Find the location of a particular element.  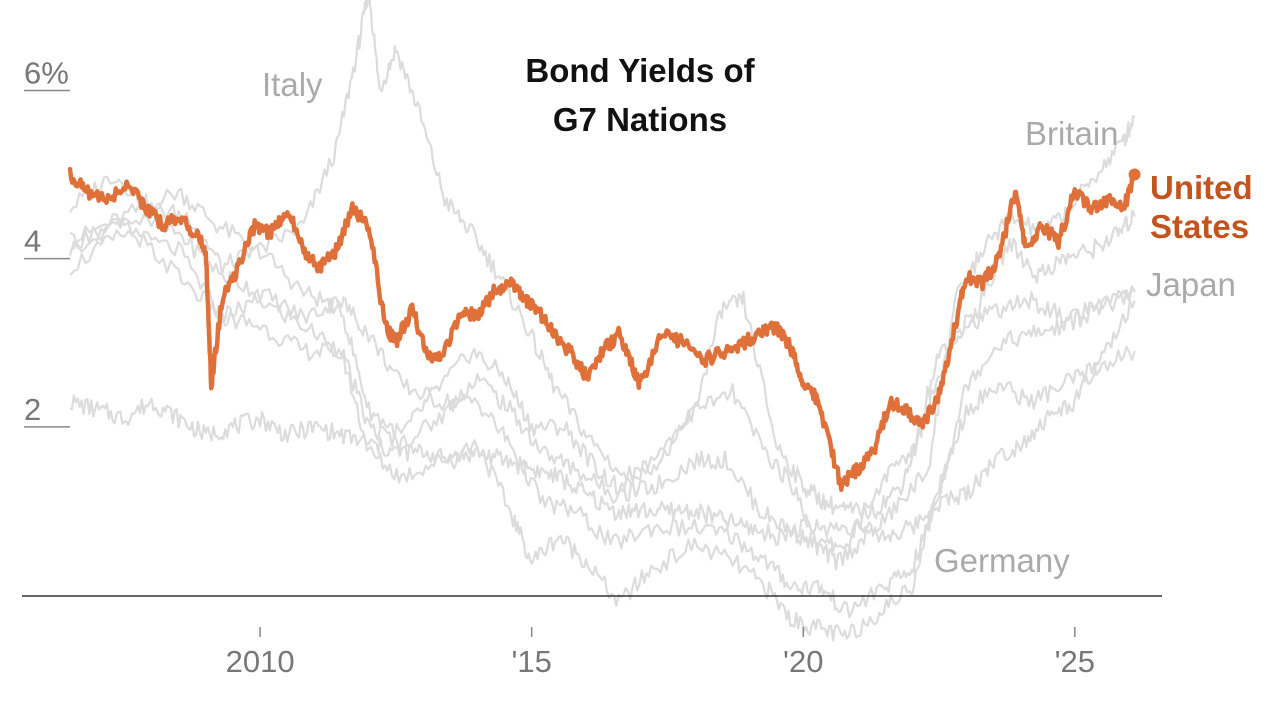

series-label-italy: Italy is located at coordinates (292, 84).